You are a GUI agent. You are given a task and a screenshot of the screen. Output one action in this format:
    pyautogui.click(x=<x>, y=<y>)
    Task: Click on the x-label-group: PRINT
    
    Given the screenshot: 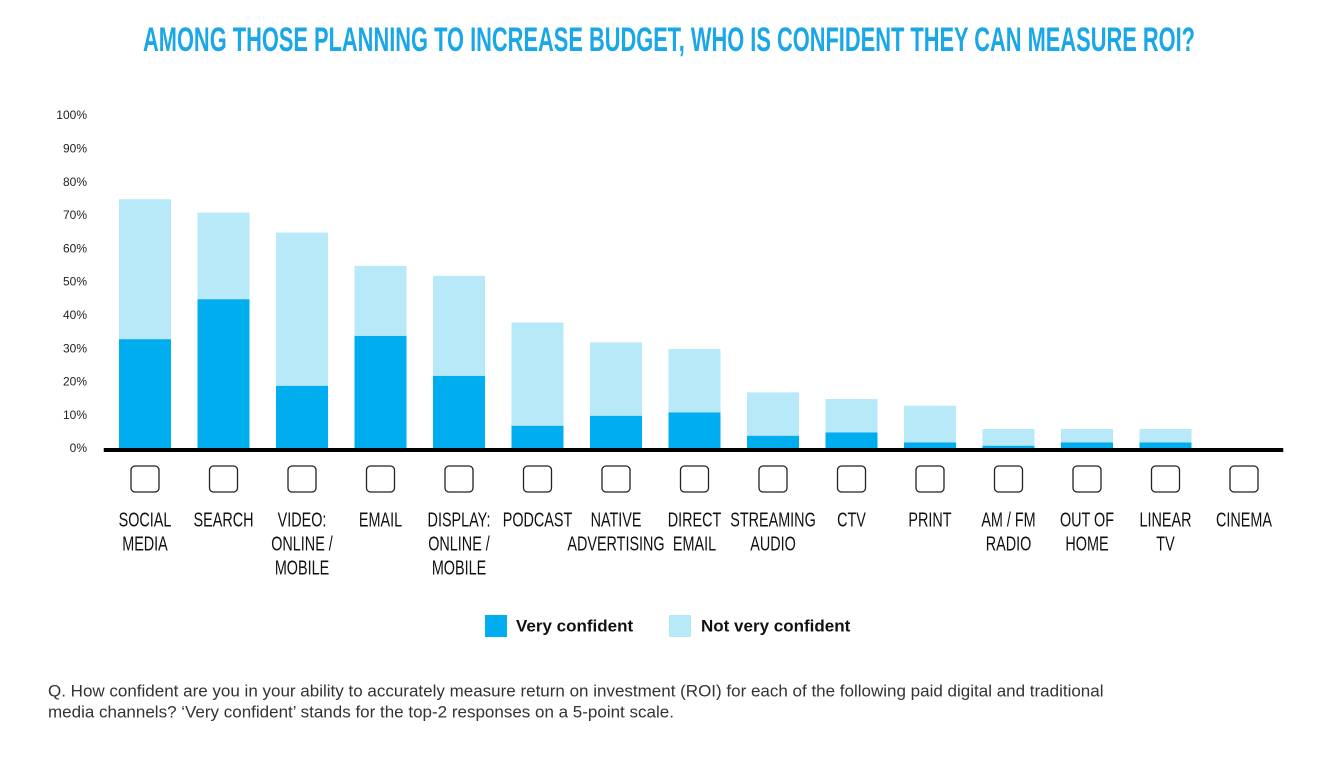 What is the action you would take?
    pyautogui.click(x=929, y=519)
    